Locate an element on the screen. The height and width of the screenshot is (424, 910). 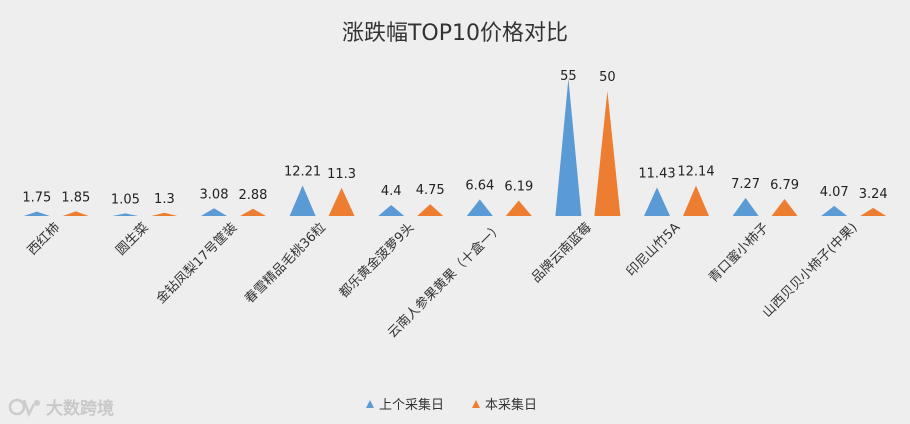
data-label: 6.79 is located at coordinates (784, 185).